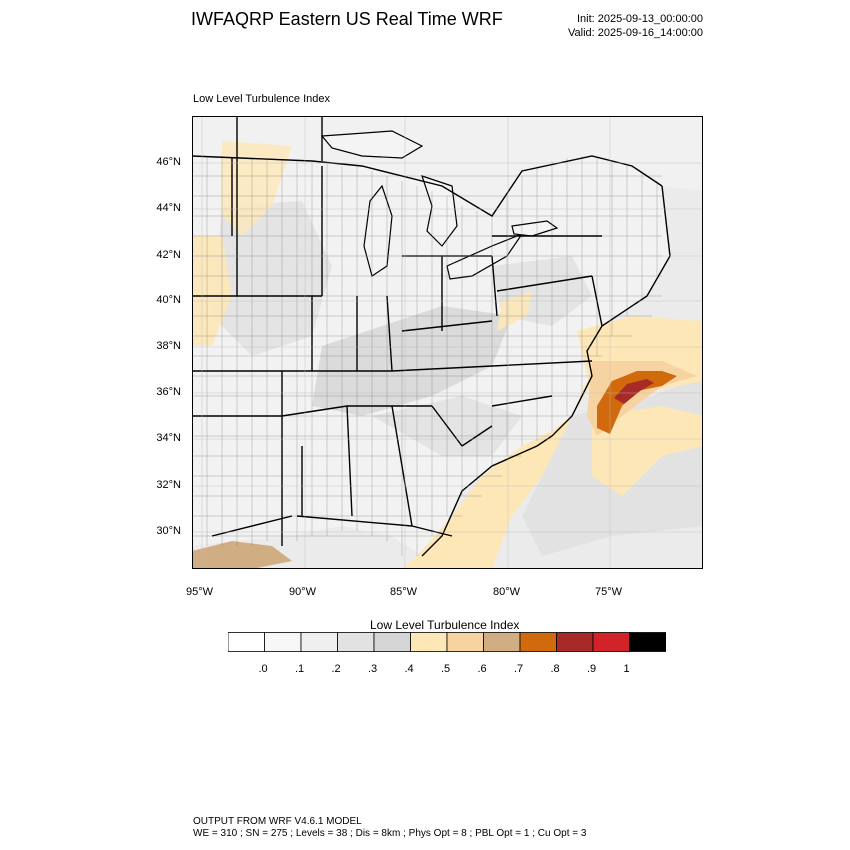  Describe the element at coordinates (502, 467) in the screenshot. I see `coastal-band-light` at that location.